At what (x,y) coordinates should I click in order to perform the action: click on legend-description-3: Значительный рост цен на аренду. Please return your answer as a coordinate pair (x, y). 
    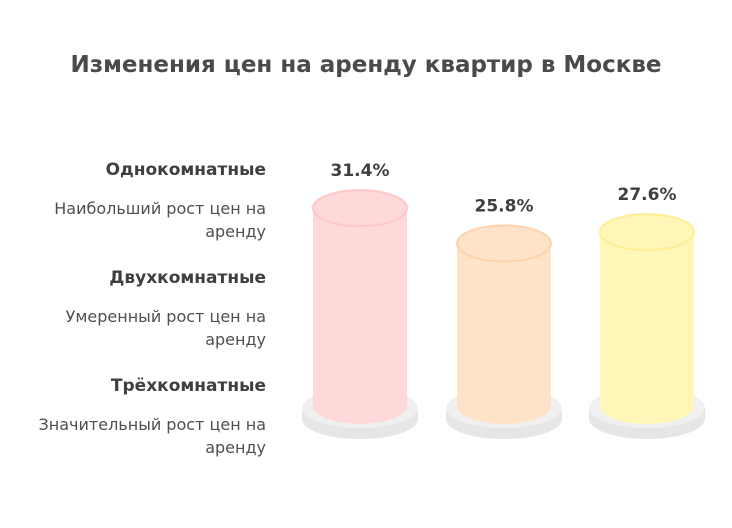
    Looking at the image, I should click on (152, 436).